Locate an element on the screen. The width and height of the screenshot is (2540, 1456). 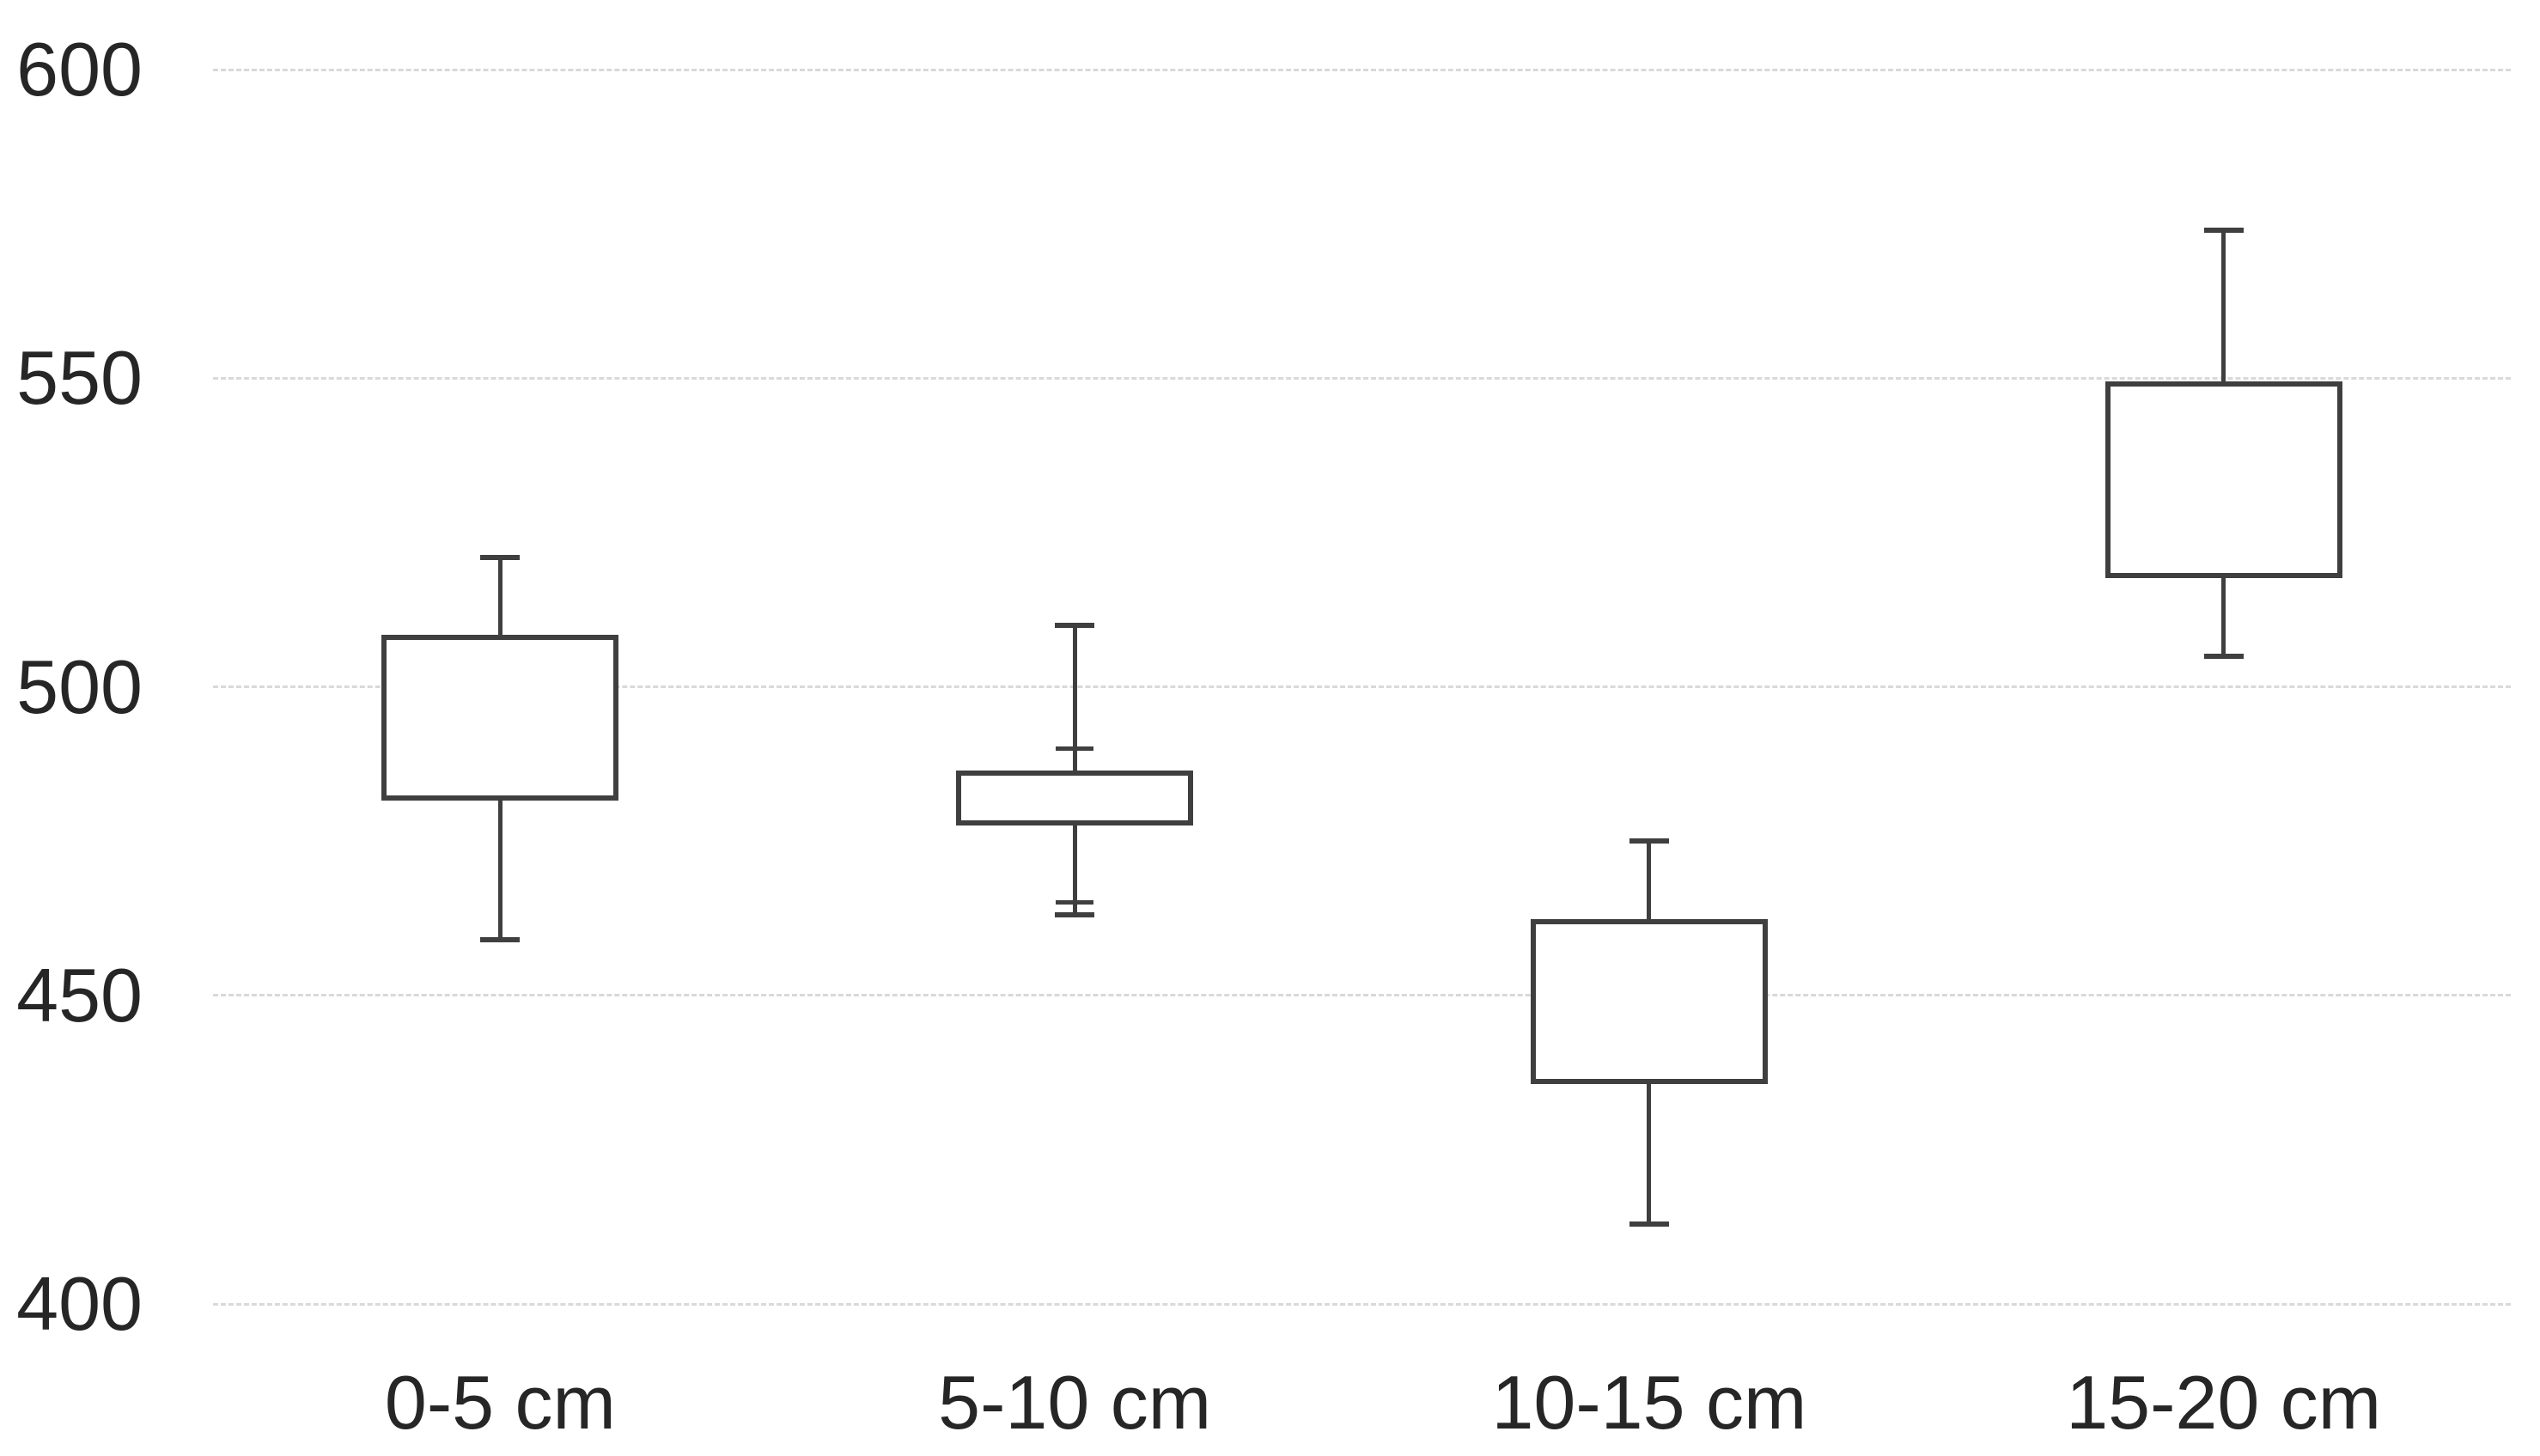
x-axis-category-label: 5-10 cm is located at coordinates (1075, 1402).